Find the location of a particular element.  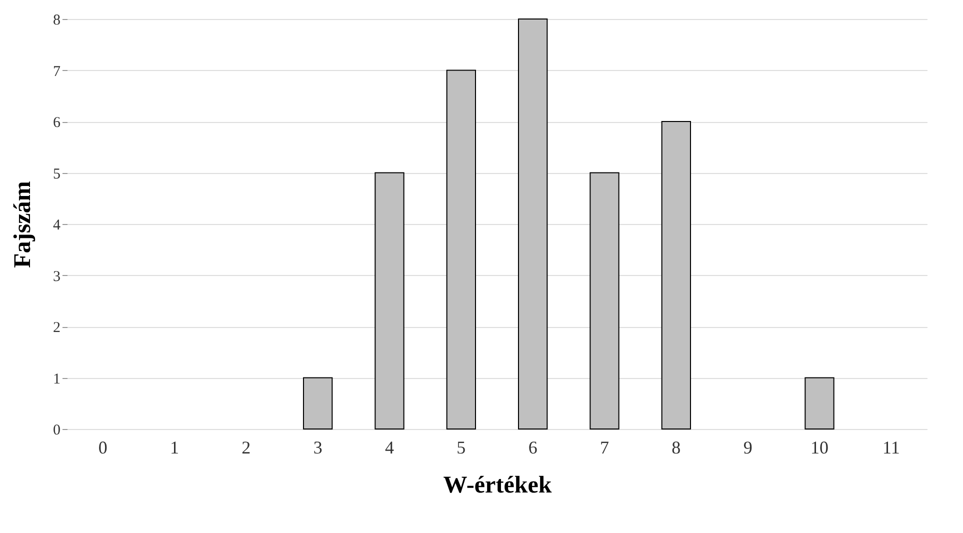

x-tick-label: 7 is located at coordinates (604, 448).